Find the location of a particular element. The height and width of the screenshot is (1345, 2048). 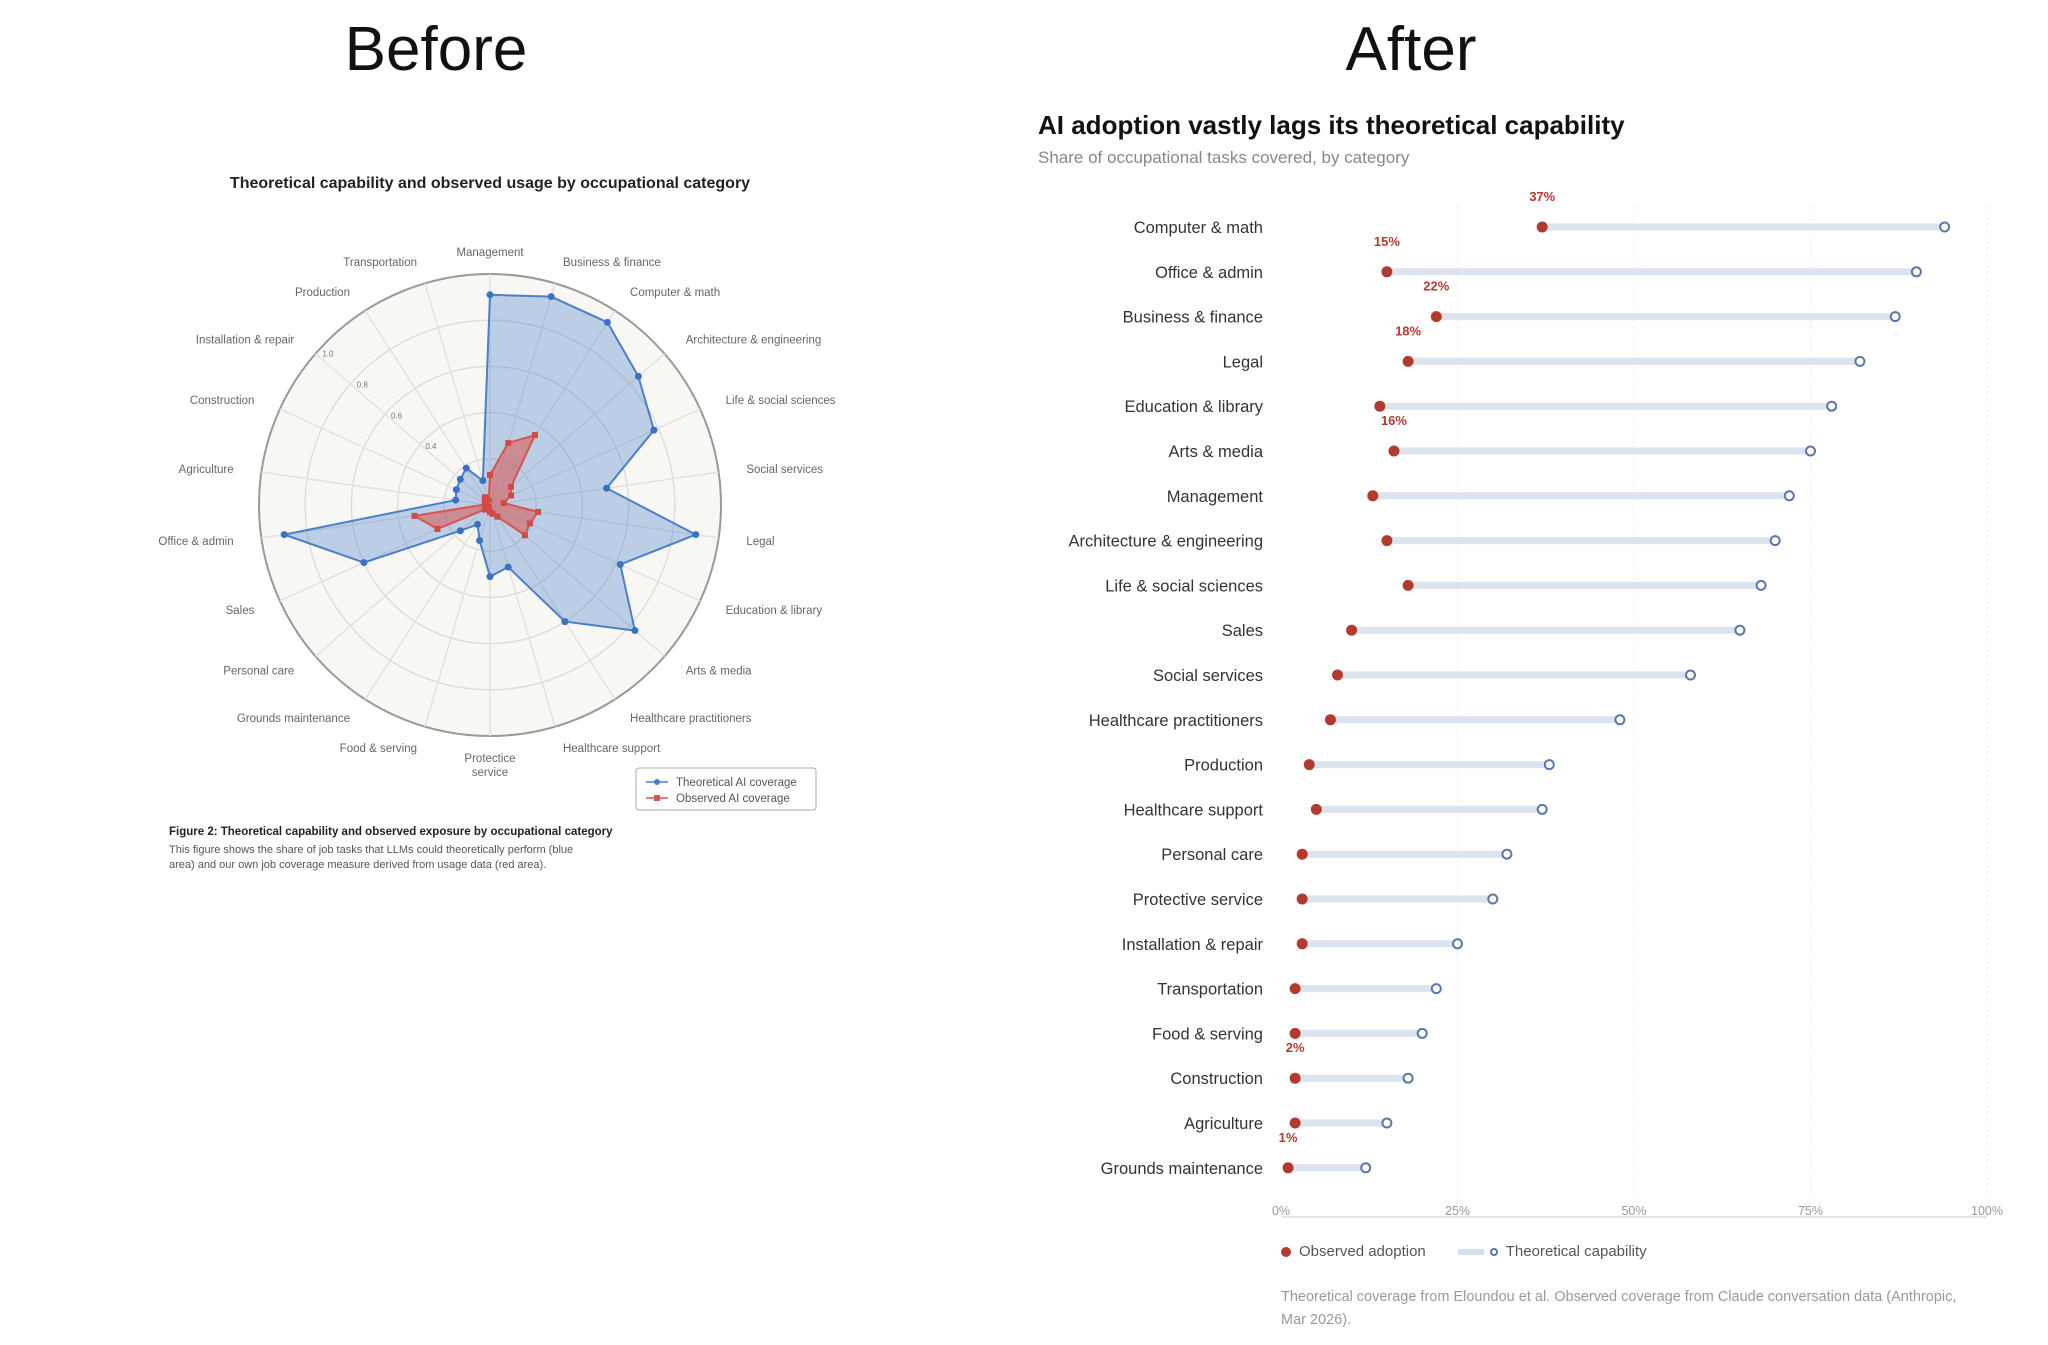

category-label: Healthcare practitioners is located at coordinates (1176, 721).